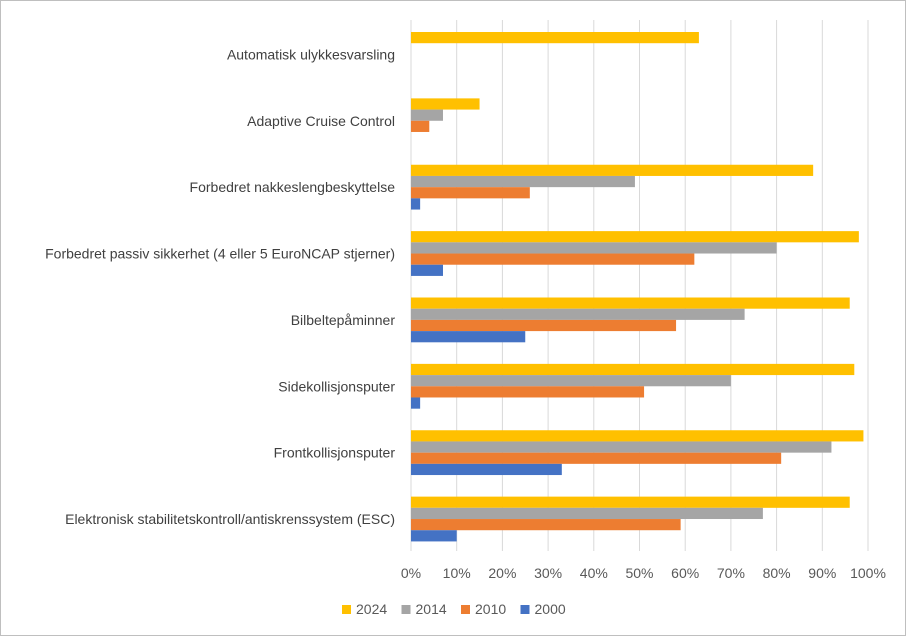 The height and width of the screenshot is (637, 906). What do you see at coordinates (490, 609) in the screenshot?
I see `legend-label: 2010` at bounding box center [490, 609].